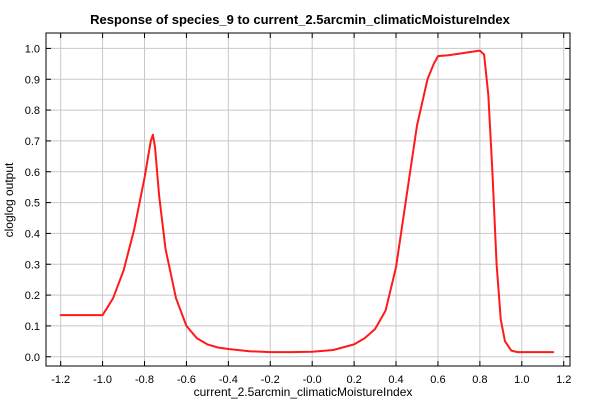  I want to click on x-tick-label: 0.8, so click(479, 380).